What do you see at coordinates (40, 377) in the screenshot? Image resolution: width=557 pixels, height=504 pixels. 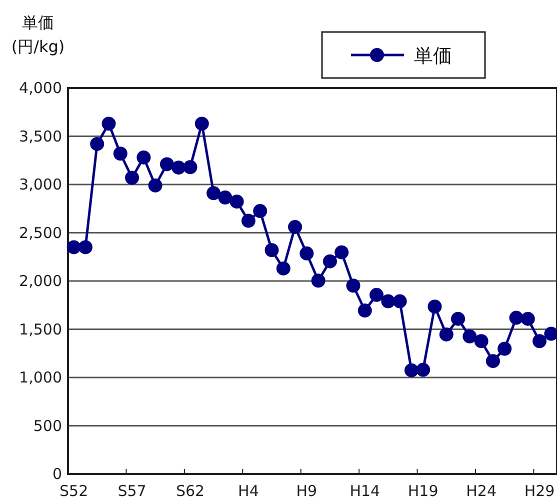 I see `y-tick-label: 1,000` at bounding box center [40, 377].